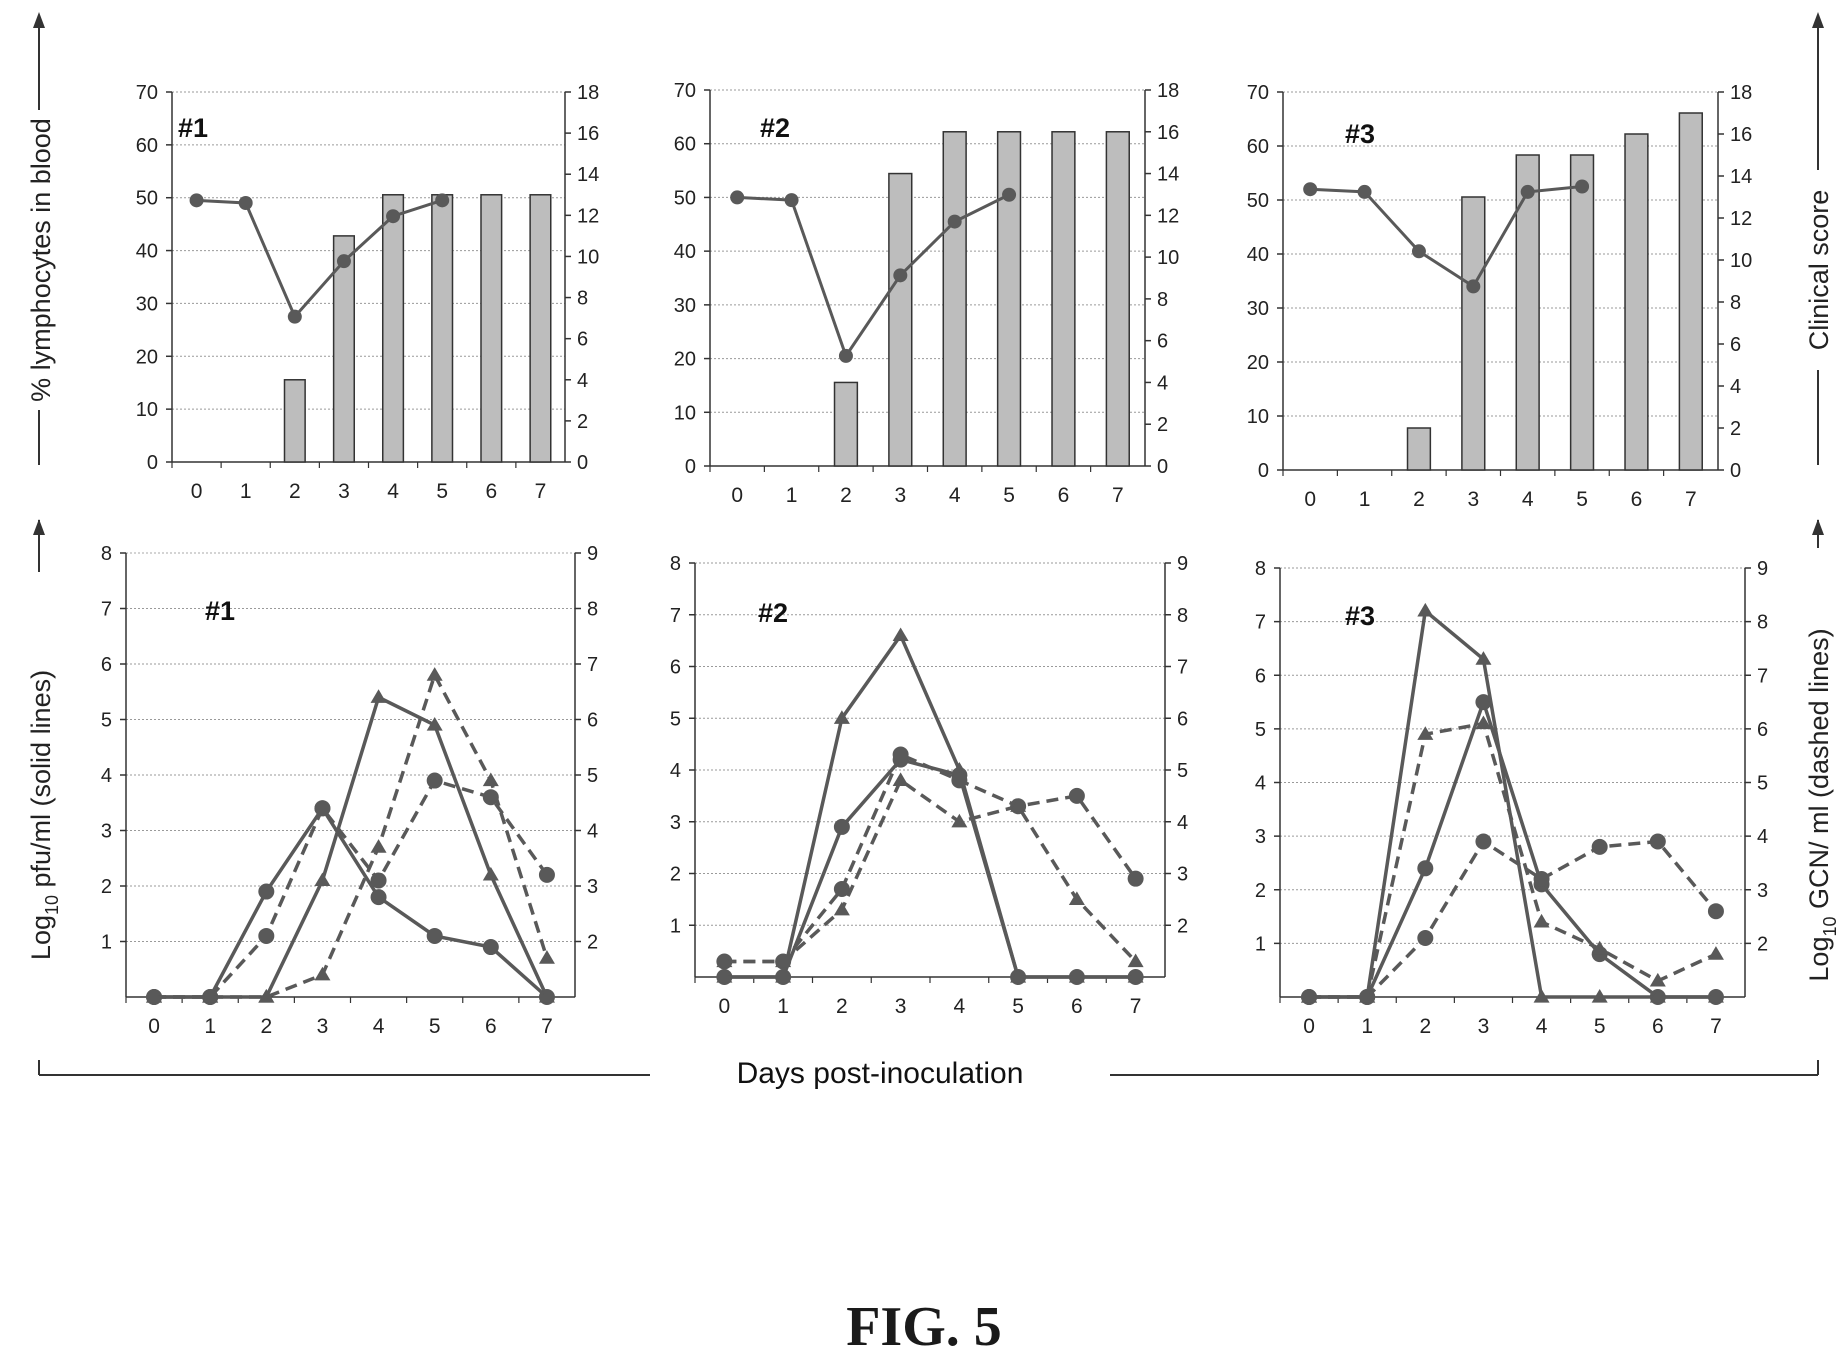 The height and width of the screenshot is (1372, 1848). I want to click on y-tick-label-left: 50, so click(685, 198).